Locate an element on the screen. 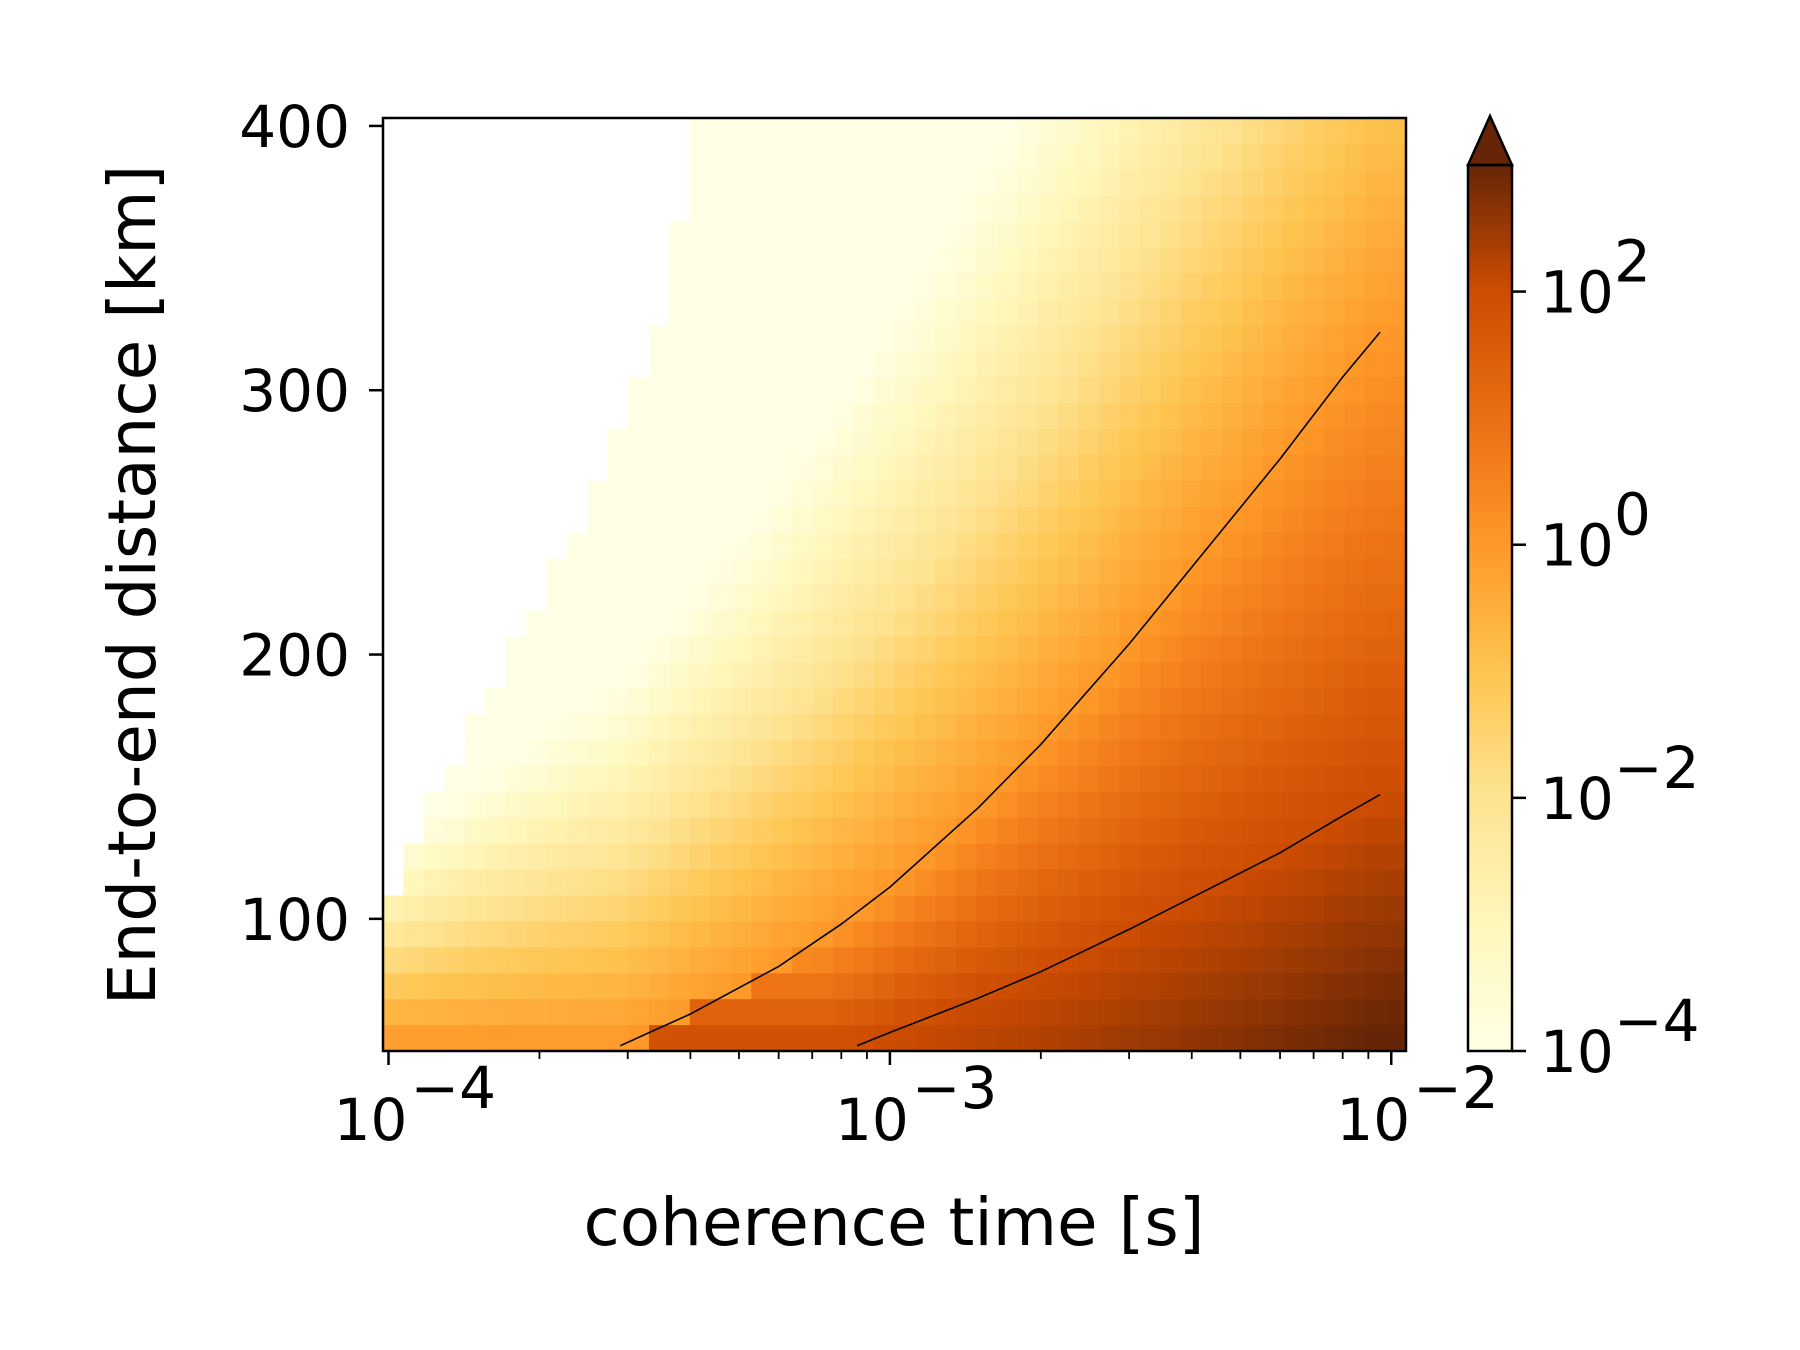 The height and width of the screenshot is (1350, 1800). x-axis-label: coherence time [s] is located at coordinates (893, 1222).